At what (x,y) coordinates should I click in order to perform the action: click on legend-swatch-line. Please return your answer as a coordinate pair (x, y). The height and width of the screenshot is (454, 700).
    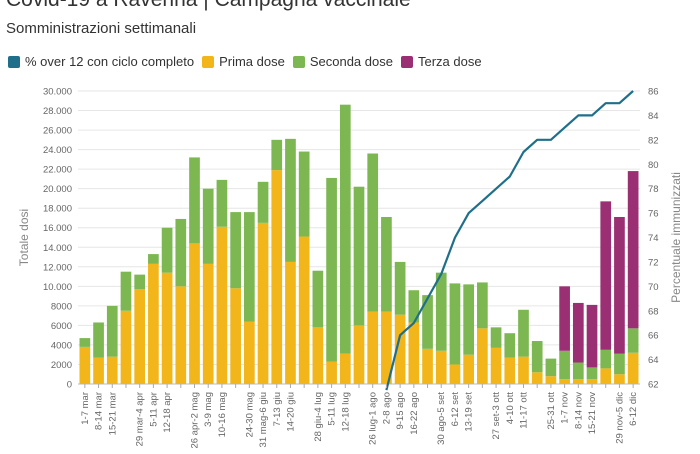
    Looking at the image, I should click on (14, 61).